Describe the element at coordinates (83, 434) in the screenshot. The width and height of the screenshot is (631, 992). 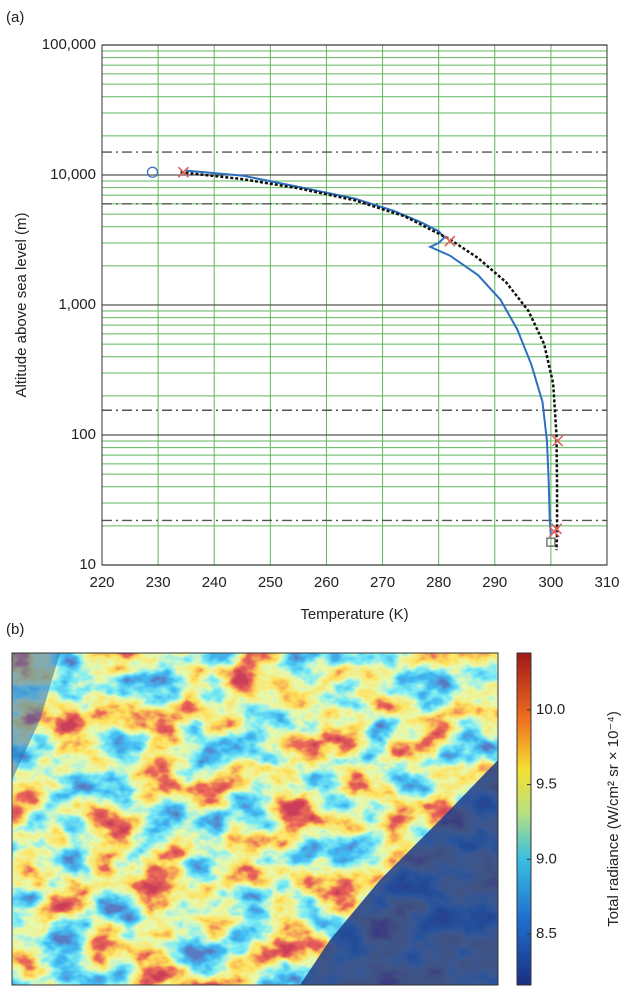
I see `y-tick-label: 100` at that location.